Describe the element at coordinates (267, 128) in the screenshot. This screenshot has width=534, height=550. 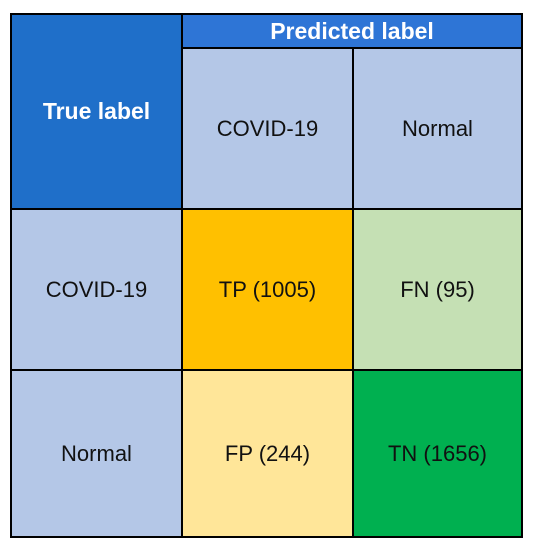
I see `column-header-covid-19: COVID-19` at that location.